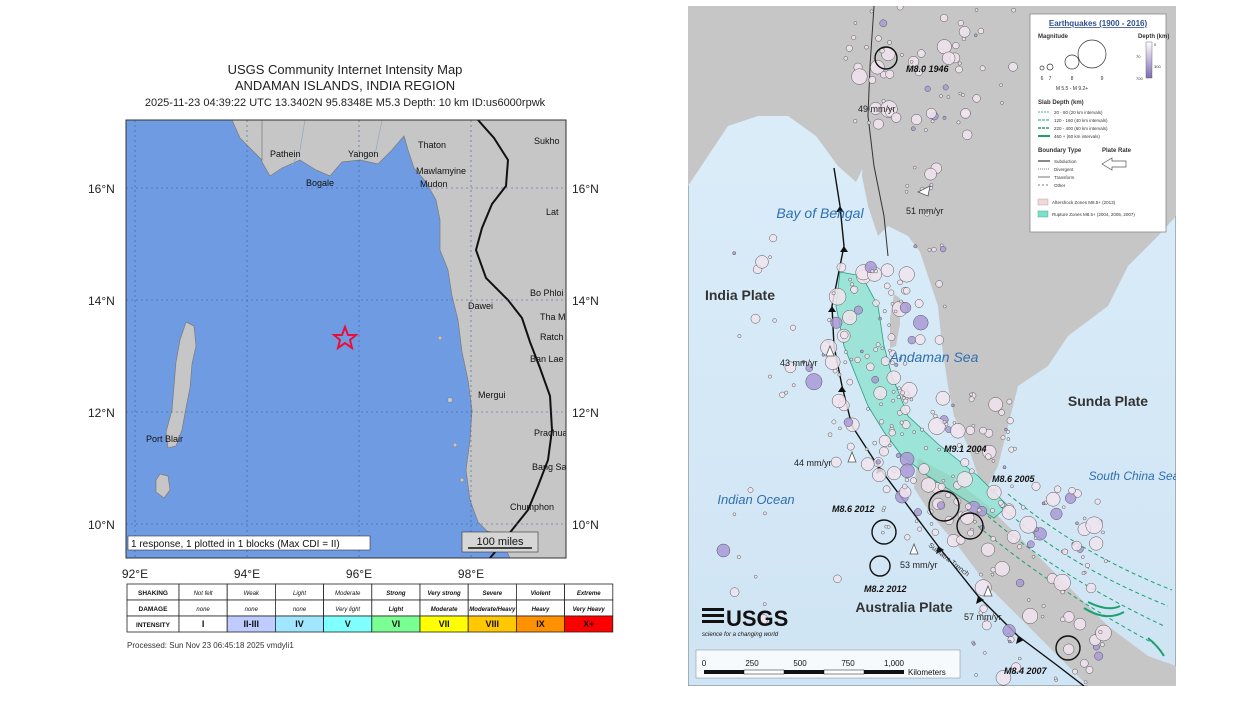 This screenshot has height=703, width=1238. What do you see at coordinates (493, 624) in the screenshot?
I see `legend-cell-text: VIII` at bounding box center [493, 624].